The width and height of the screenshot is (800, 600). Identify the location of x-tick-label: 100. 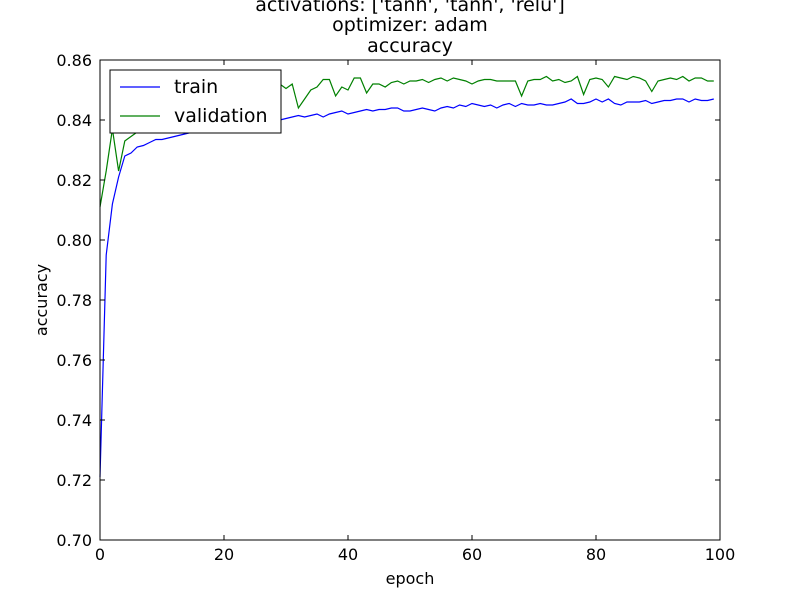
(720, 554).